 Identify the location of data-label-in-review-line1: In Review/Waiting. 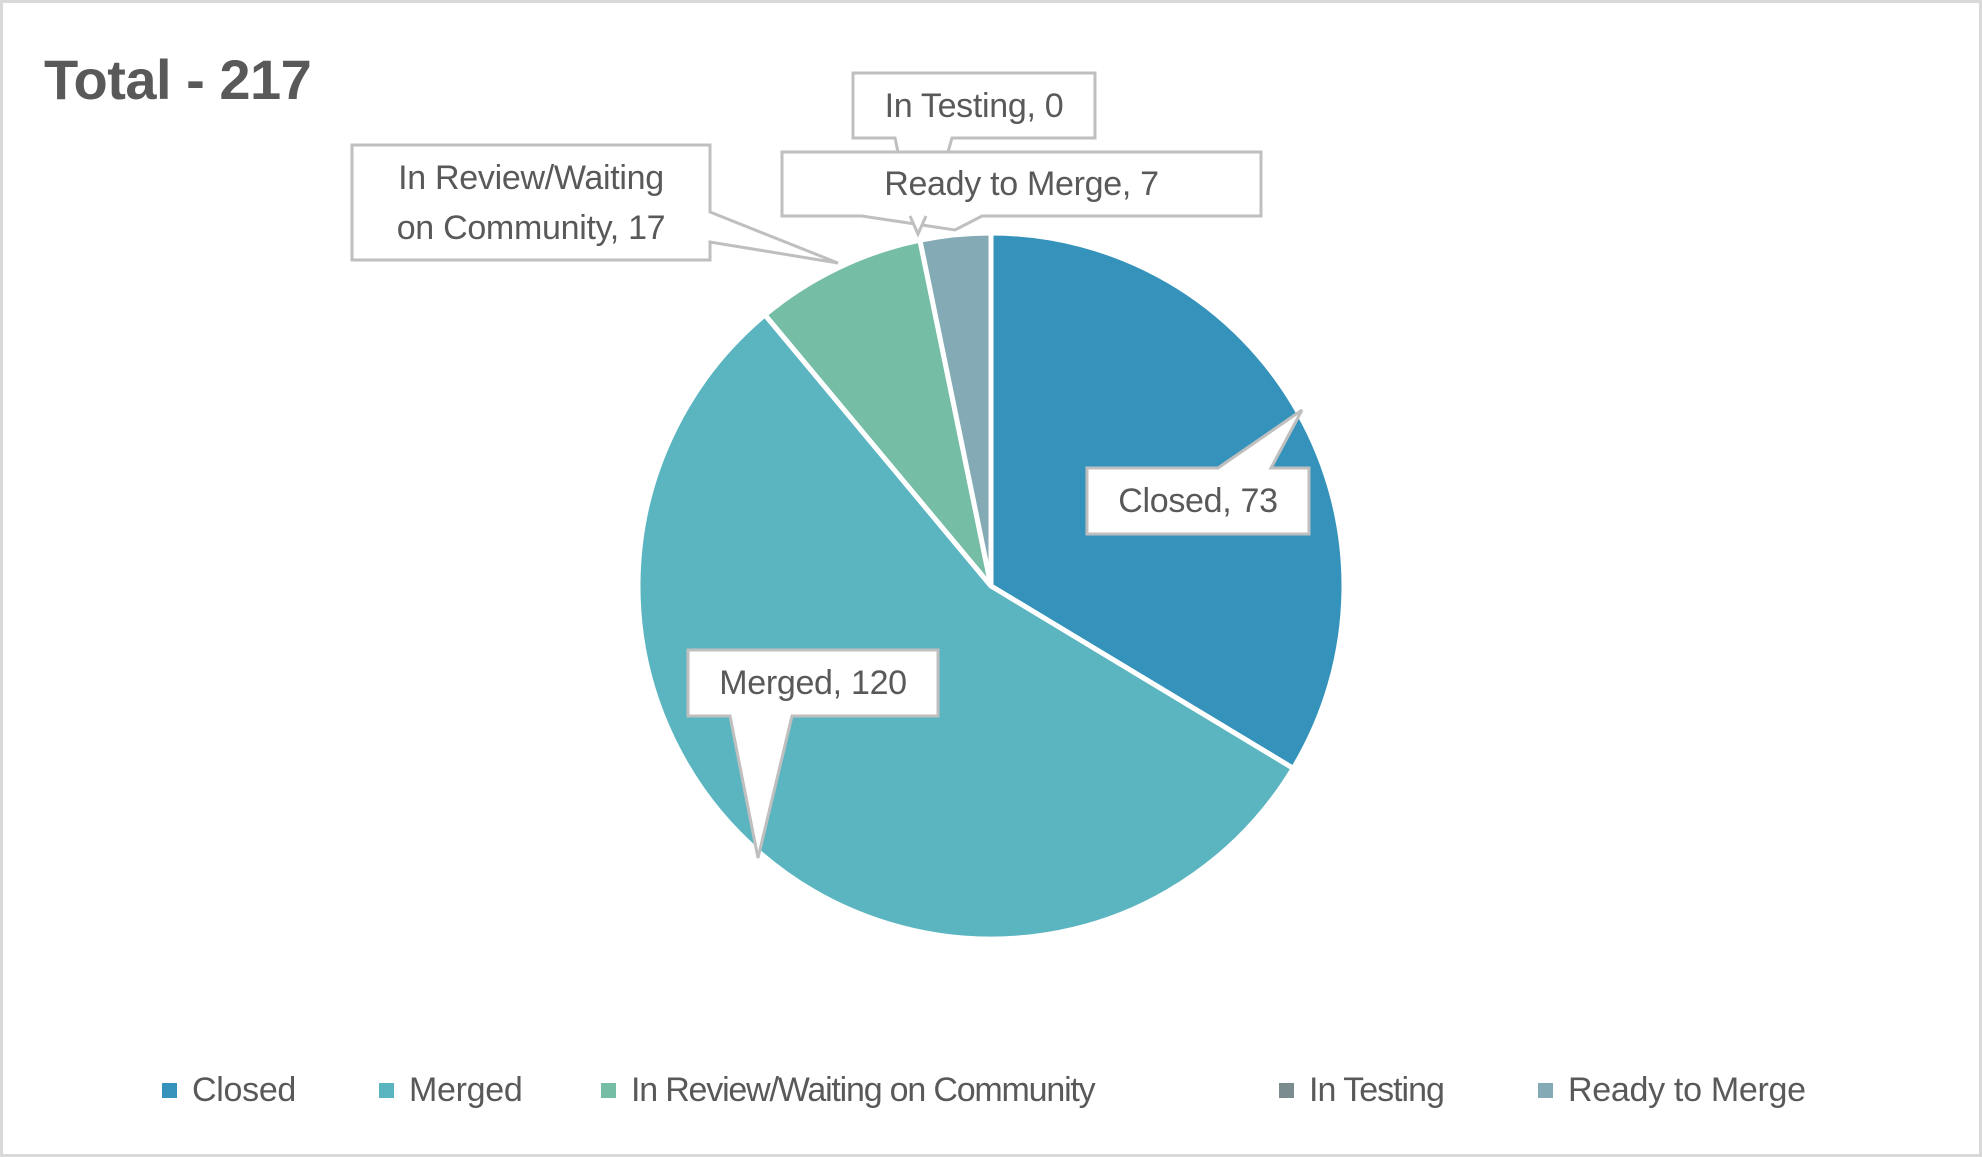
(531, 177).